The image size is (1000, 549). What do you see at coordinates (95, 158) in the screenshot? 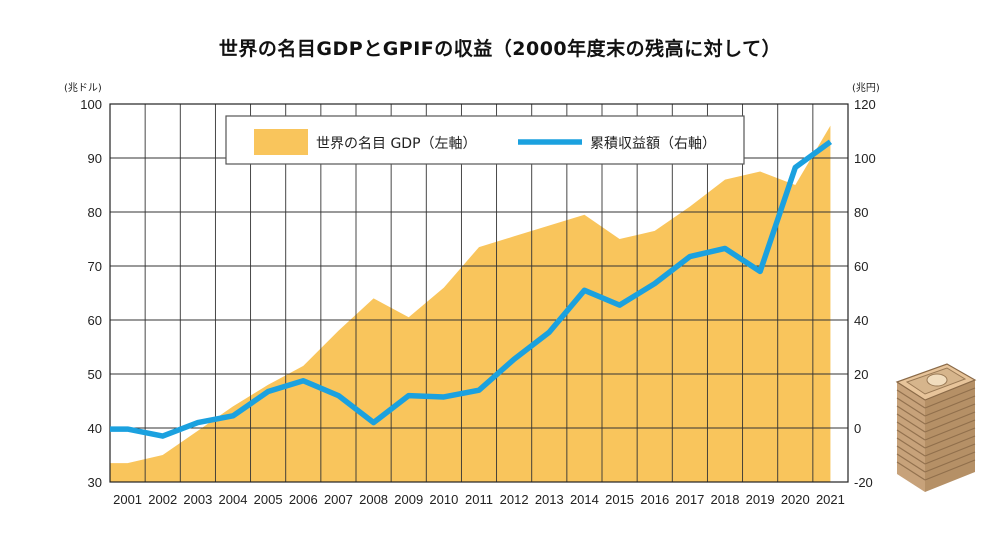
I see `y-left-tick-label: 90` at bounding box center [95, 158].